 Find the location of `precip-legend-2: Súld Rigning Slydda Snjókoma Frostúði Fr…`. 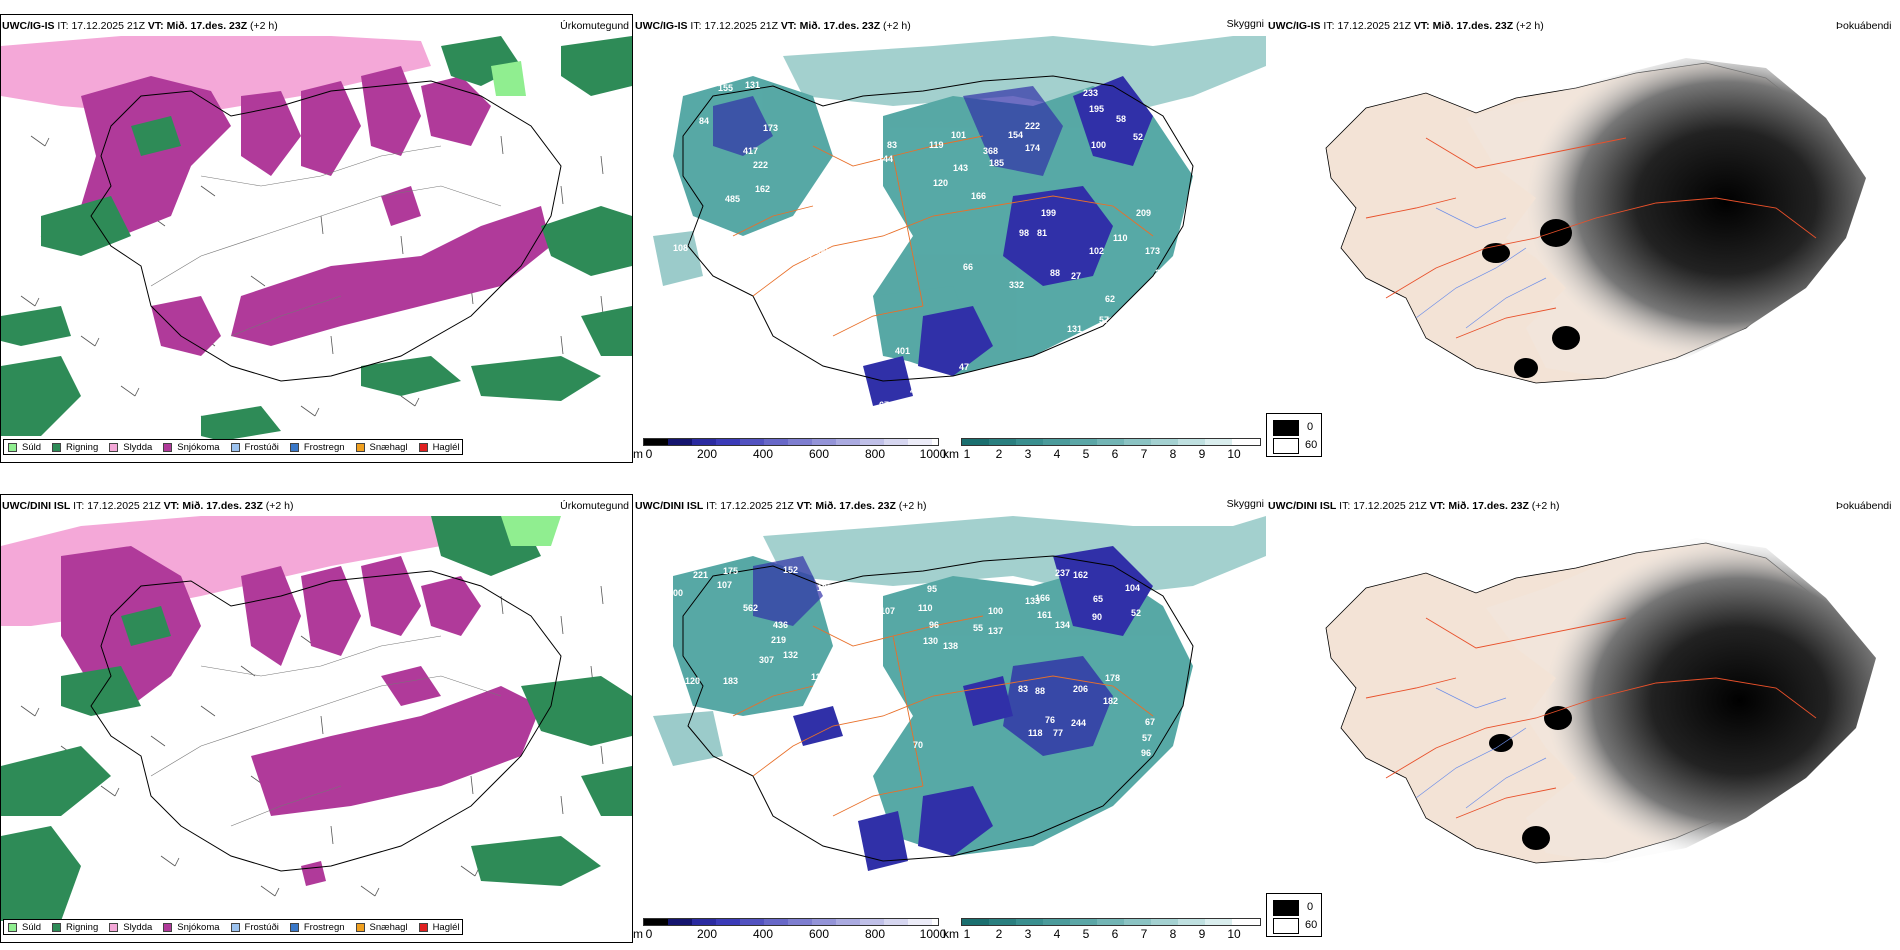

precip-legend-2: Súld Rigning Slydda Snjókoma Frostúði Fr… is located at coordinates (233, 927).